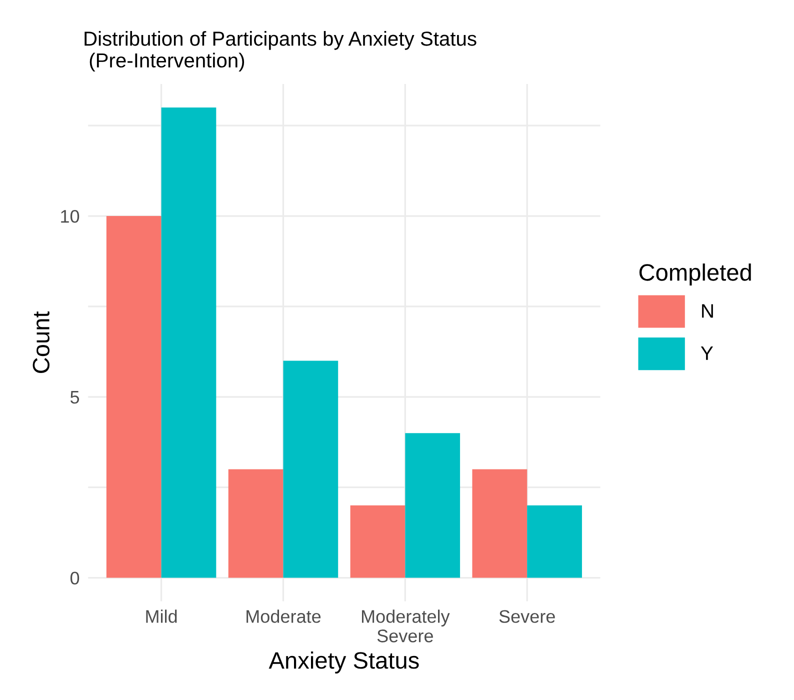 This screenshot has height=700, width=794. I want to click on y-tick-label: 10, so click(70, 216).